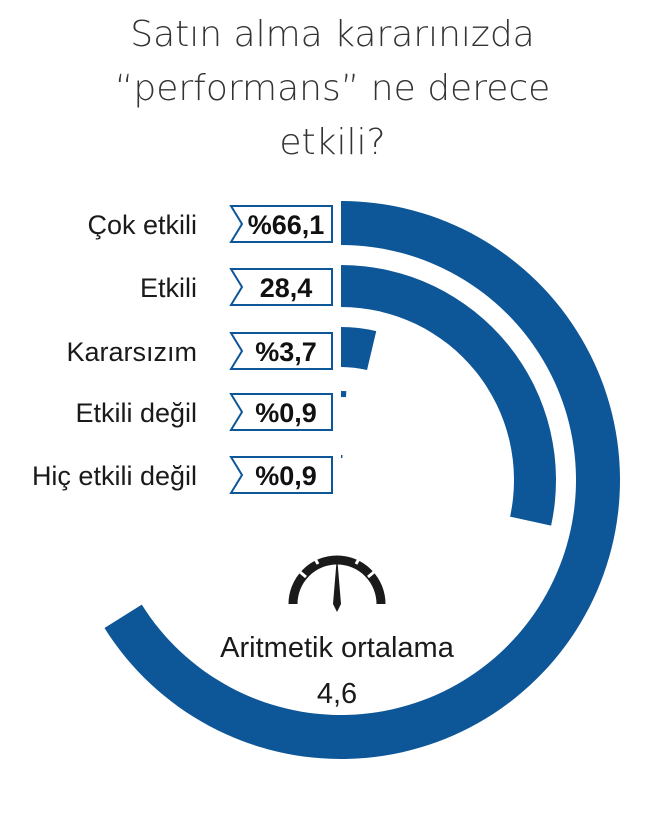 The width and height of the screenshot is (665, 829). I want to click on speedometer-icon, so click(337, 583).